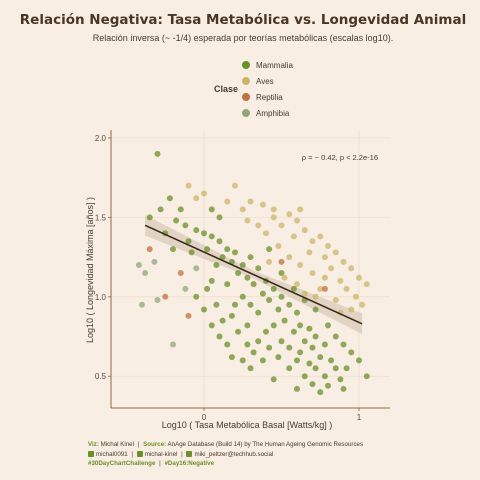 The image size is (480, 480). I want to click on y-tick-label: 2.0, so click(101, 138).